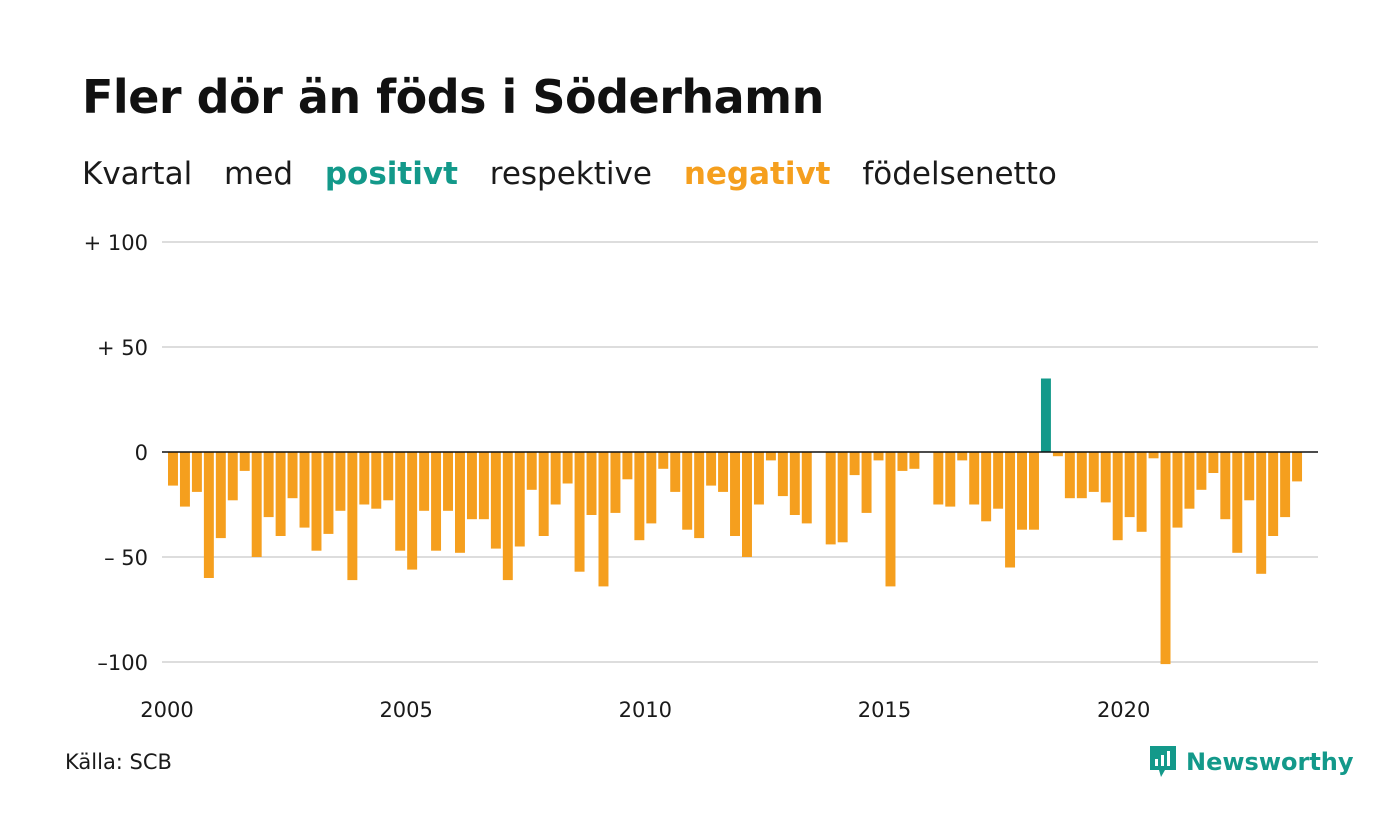 This screenshot has width=1400, height=840. I want to click on bar-2017Q2, so click(998, 480).